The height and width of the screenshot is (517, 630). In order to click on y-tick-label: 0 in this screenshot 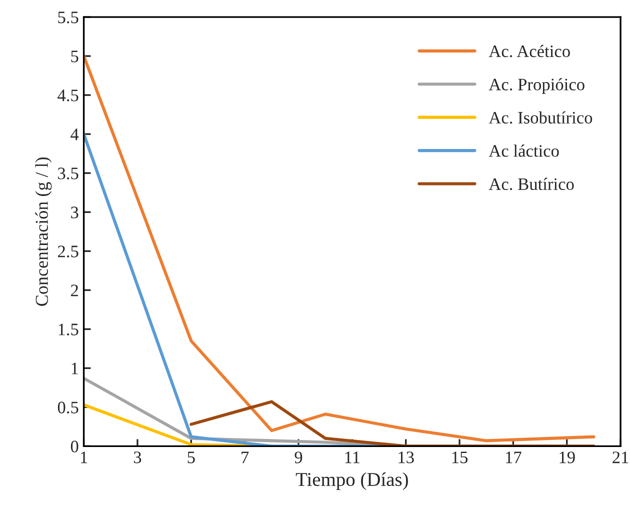, I will do `click(74, 446)`.